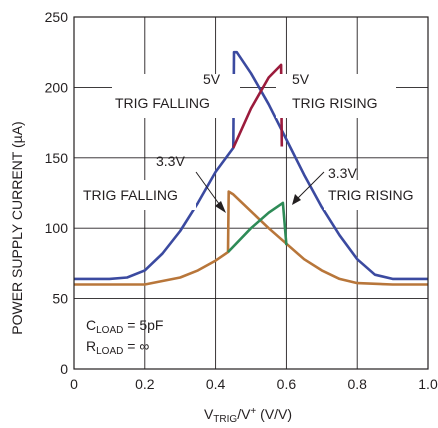 The width and height of the screenshot is (438, 428). I want to click on label-bg-33v-falling, so click(137, 195).